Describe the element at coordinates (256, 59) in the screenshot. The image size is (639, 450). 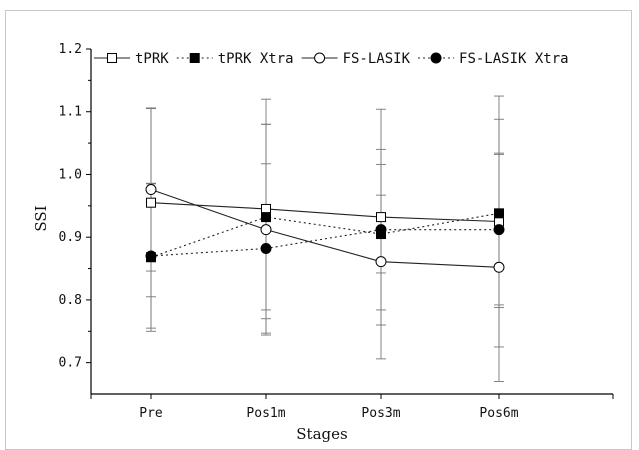
I see `legend-label: tPRK Xtra` at that location.